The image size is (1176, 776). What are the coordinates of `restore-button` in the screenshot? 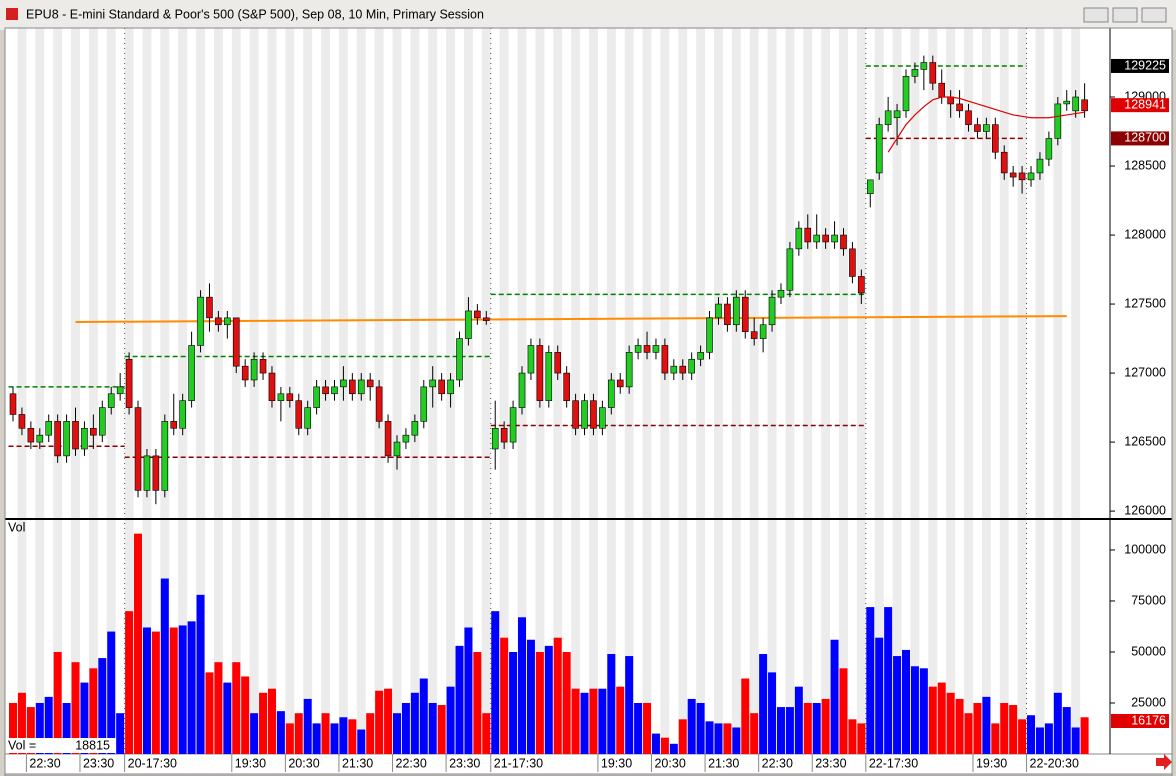 It's located at (1125, 15).